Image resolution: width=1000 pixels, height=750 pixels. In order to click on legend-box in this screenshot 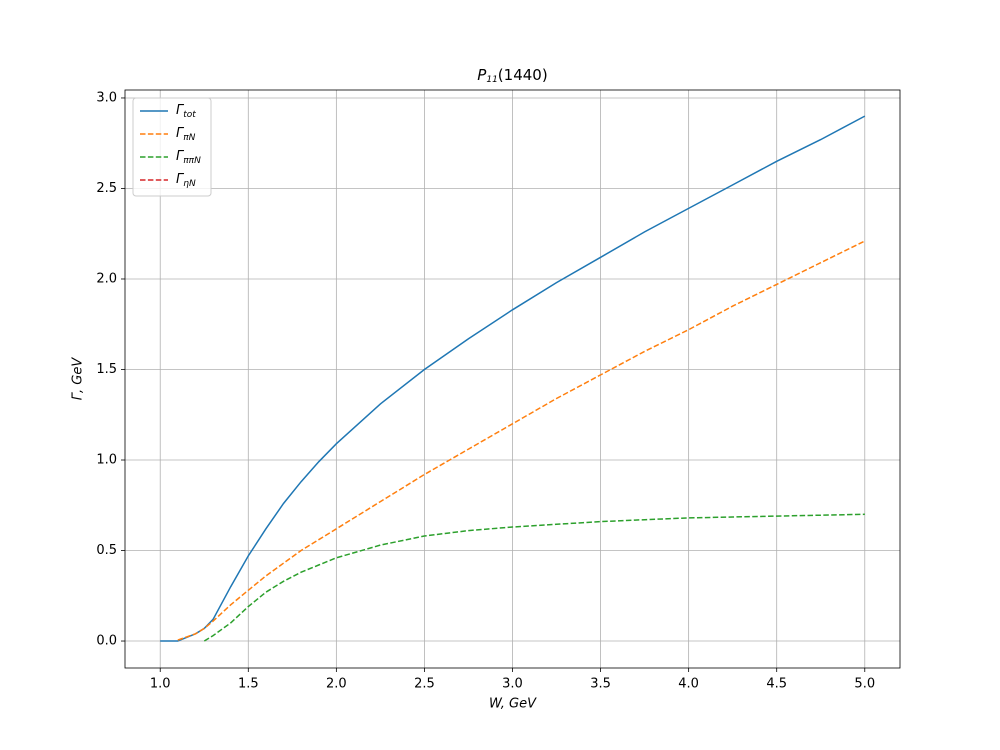, I will do `click(172, 147)`.